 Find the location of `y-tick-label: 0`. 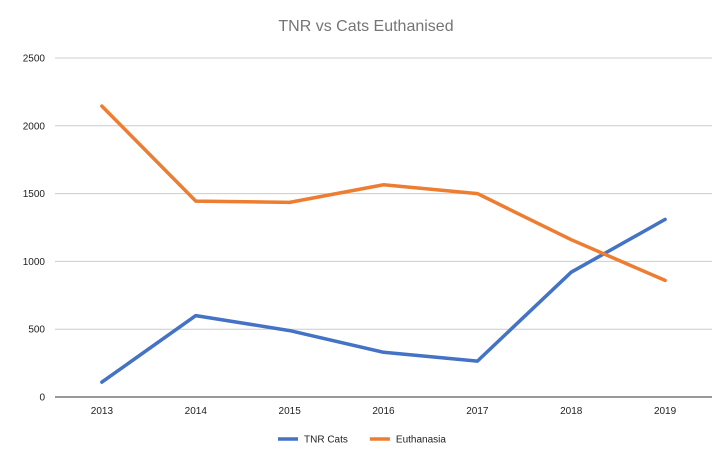

y-tick-label: 0 is located at coordinates (42, 398).